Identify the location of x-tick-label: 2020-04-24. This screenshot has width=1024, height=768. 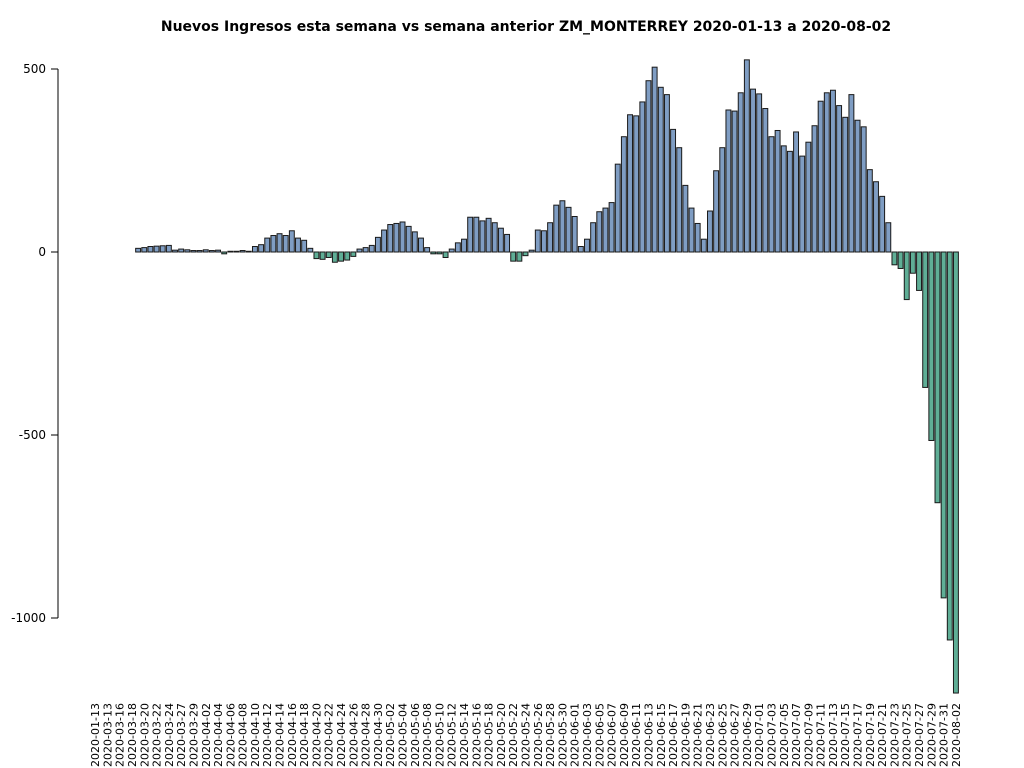
(341, 735).